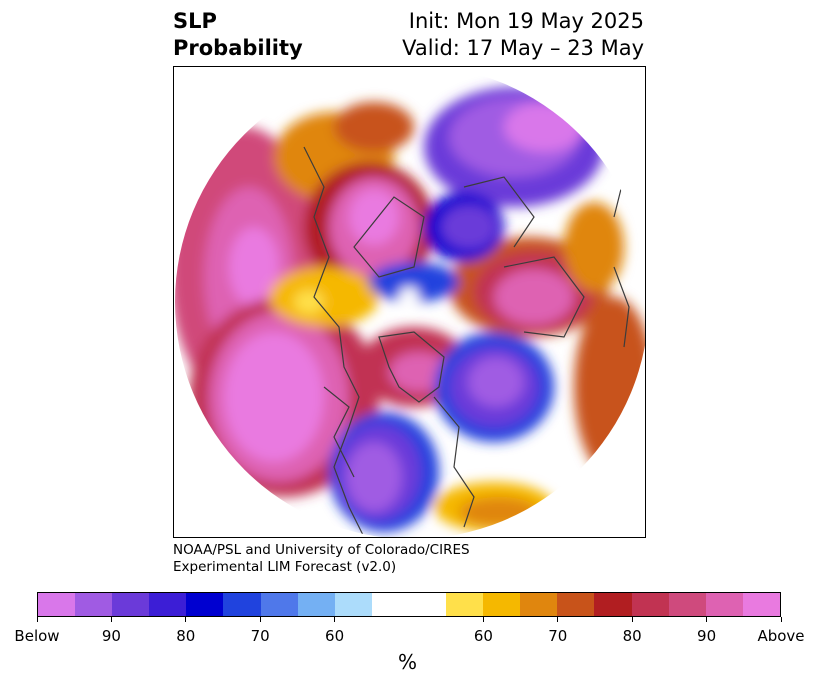 The image size is (819, 686). What do you see at coordinates (285, 567) in the screenshot?
I see `credit-line-2: Experimental LIM Forecast (v2.0)` at bounding box center [285, 567].